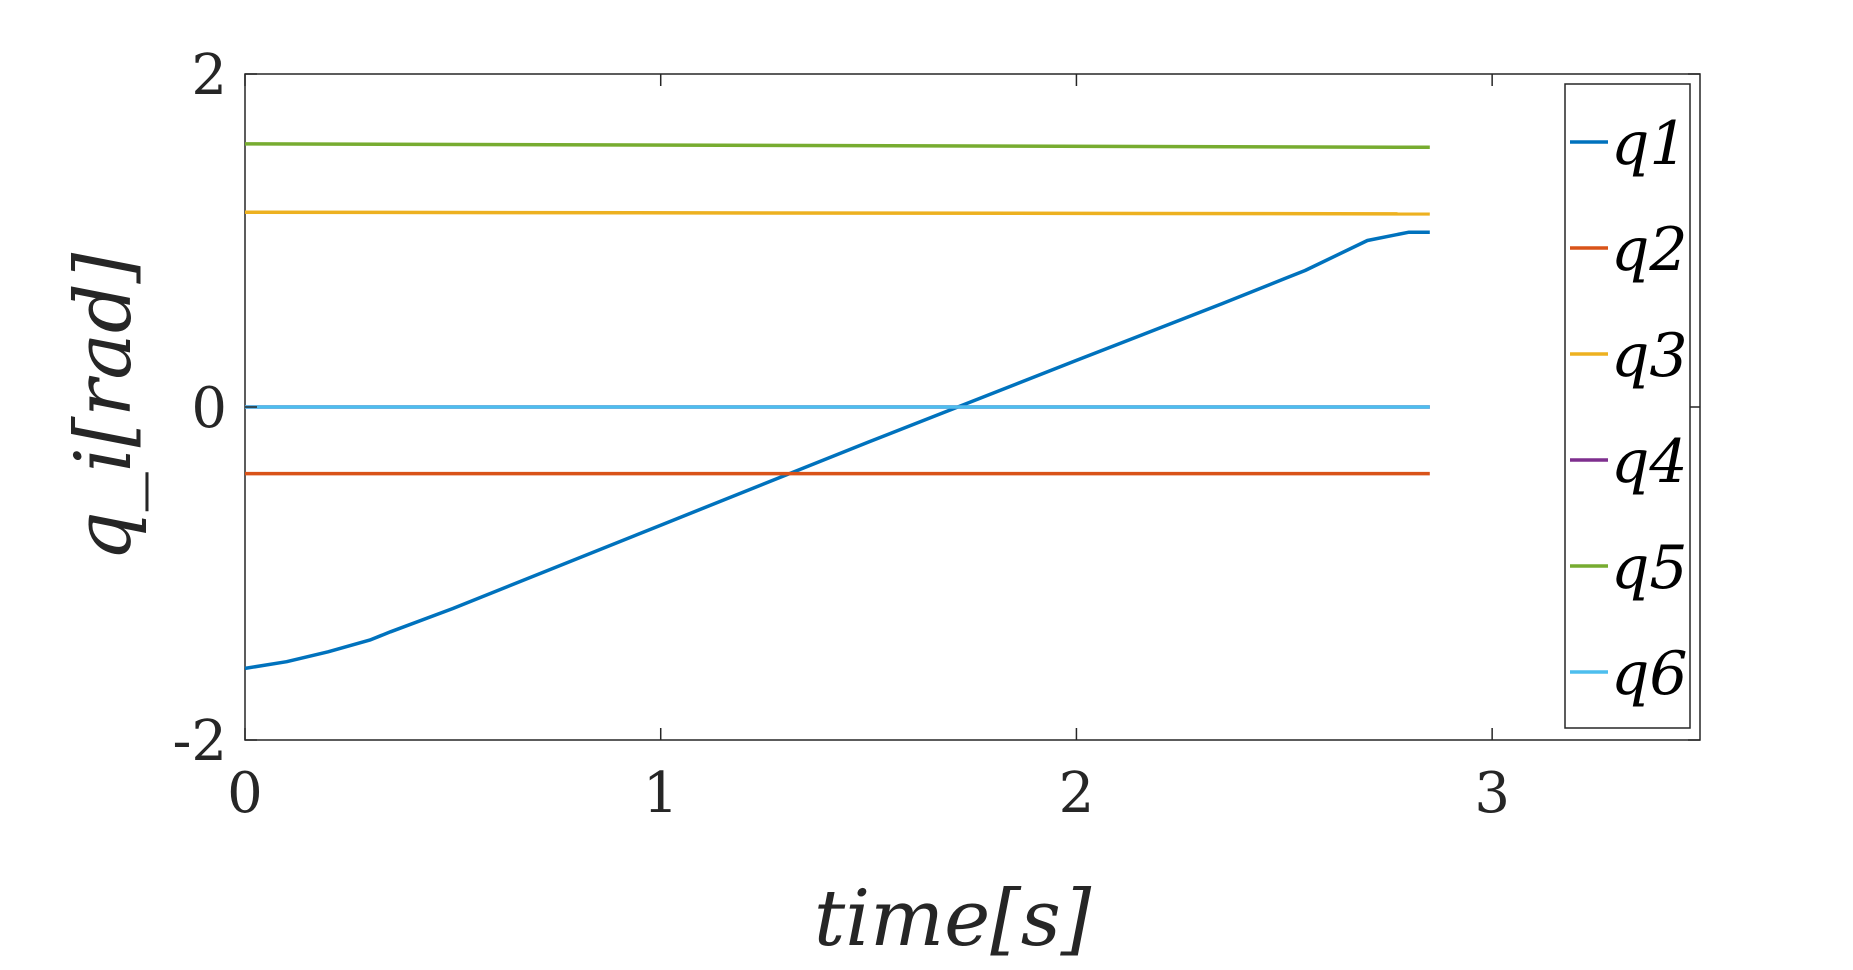  What do you see at coordinates (1649, 568) in the screenshot?
I see `legend-label-q5: q5` at bounding box center [1649, 568].